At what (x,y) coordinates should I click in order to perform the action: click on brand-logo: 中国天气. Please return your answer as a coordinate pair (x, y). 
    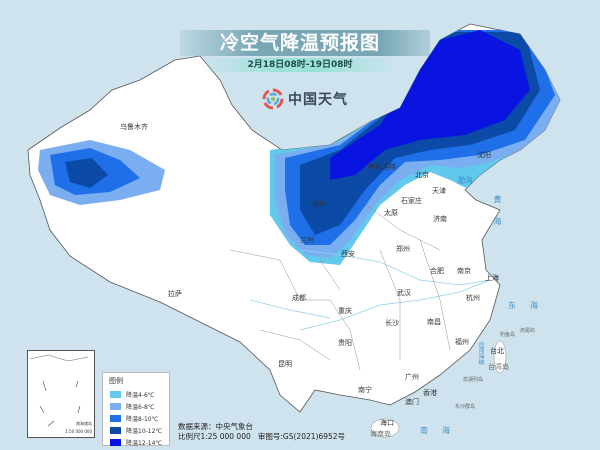
    Looking at the image, I should click on (305, 99).